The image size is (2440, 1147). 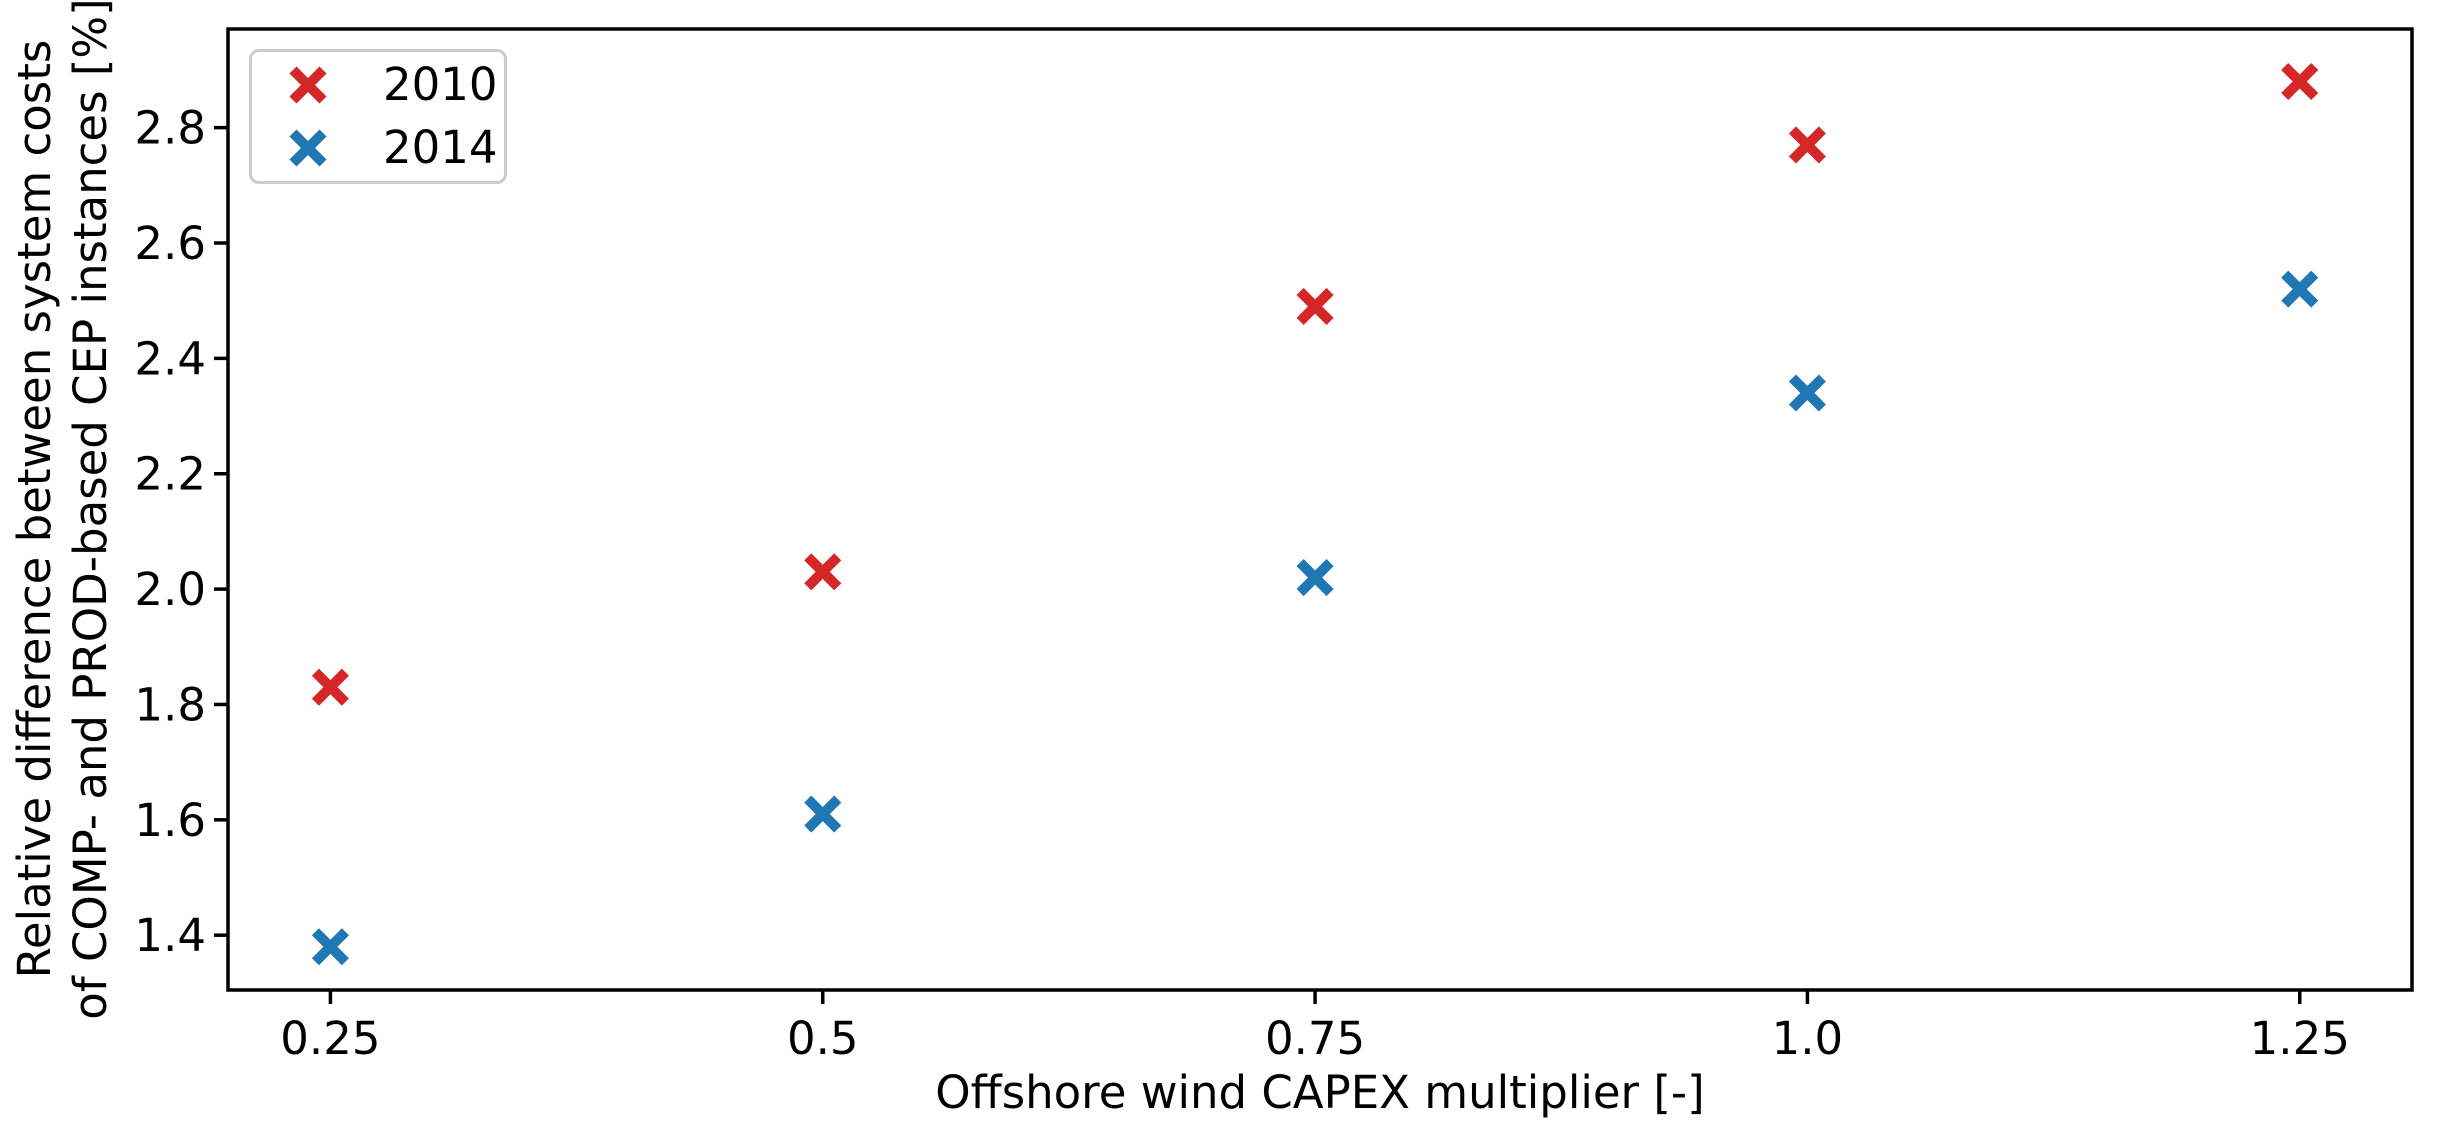 I want to click on legend-label-2014: 2014, so click(x=440, y=147).